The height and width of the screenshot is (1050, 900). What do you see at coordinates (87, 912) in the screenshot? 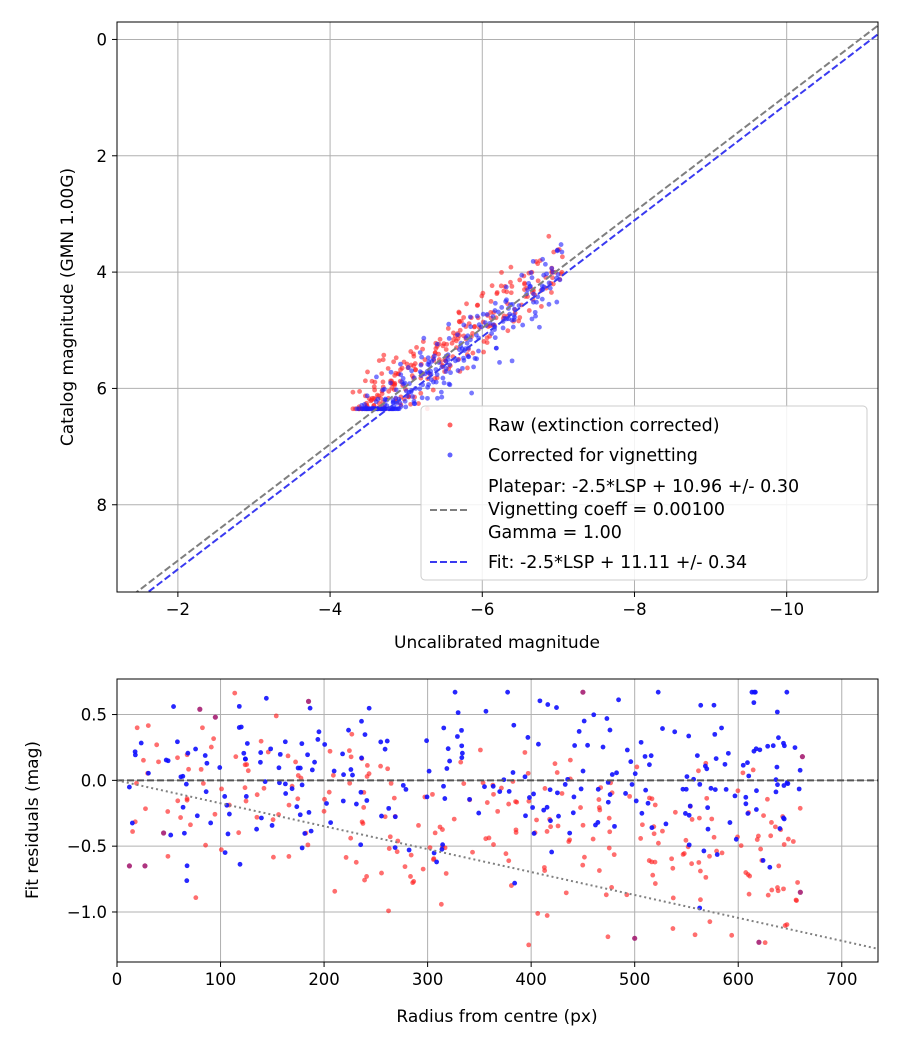
I see `bottom-y-tick-label: −1.0` at bounding box center [87, 912].